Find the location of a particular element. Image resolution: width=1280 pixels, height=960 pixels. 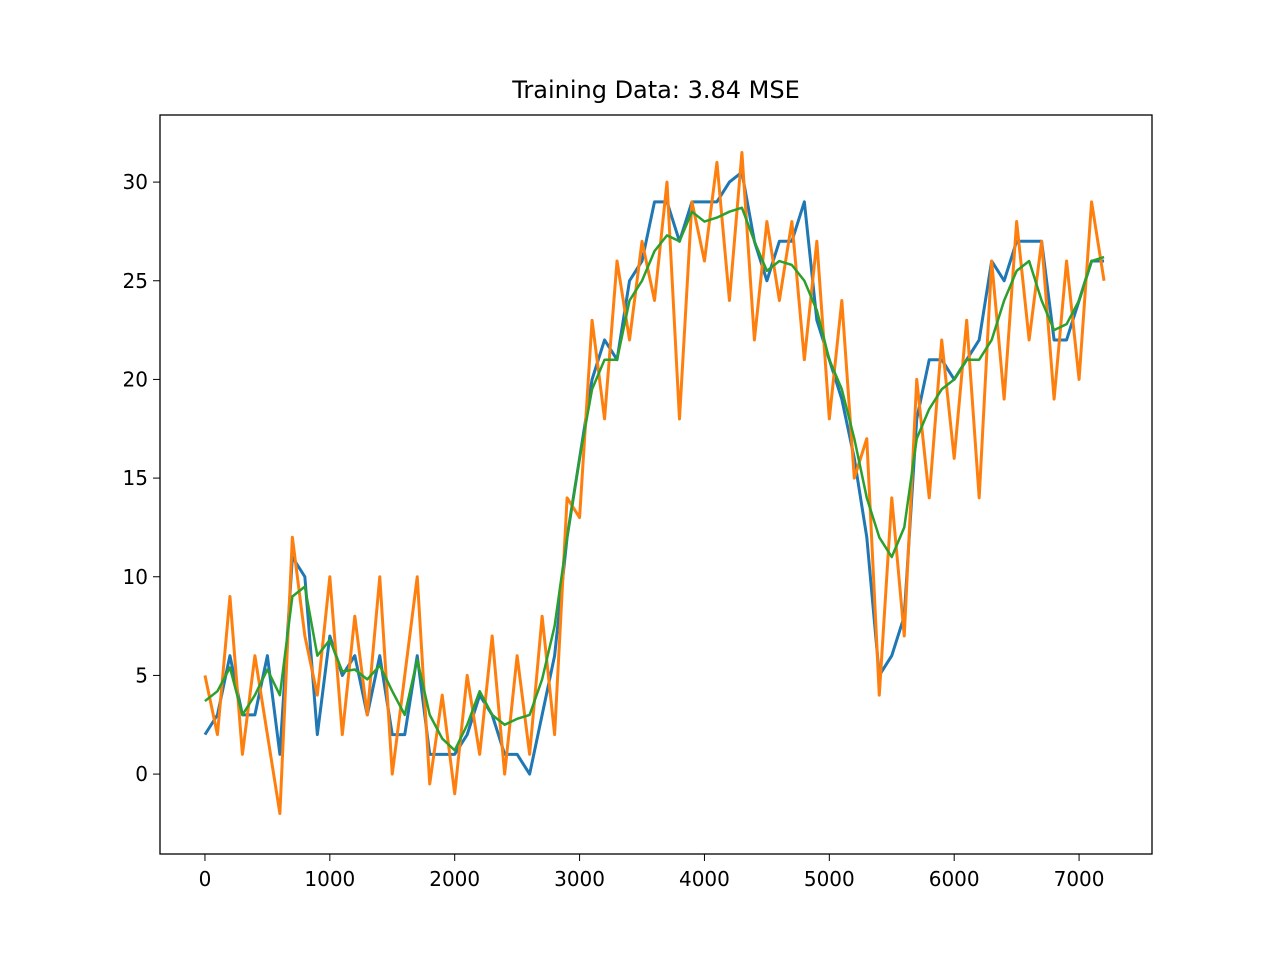

x-tick-label: 1000 is located at coordinates (329, 879).